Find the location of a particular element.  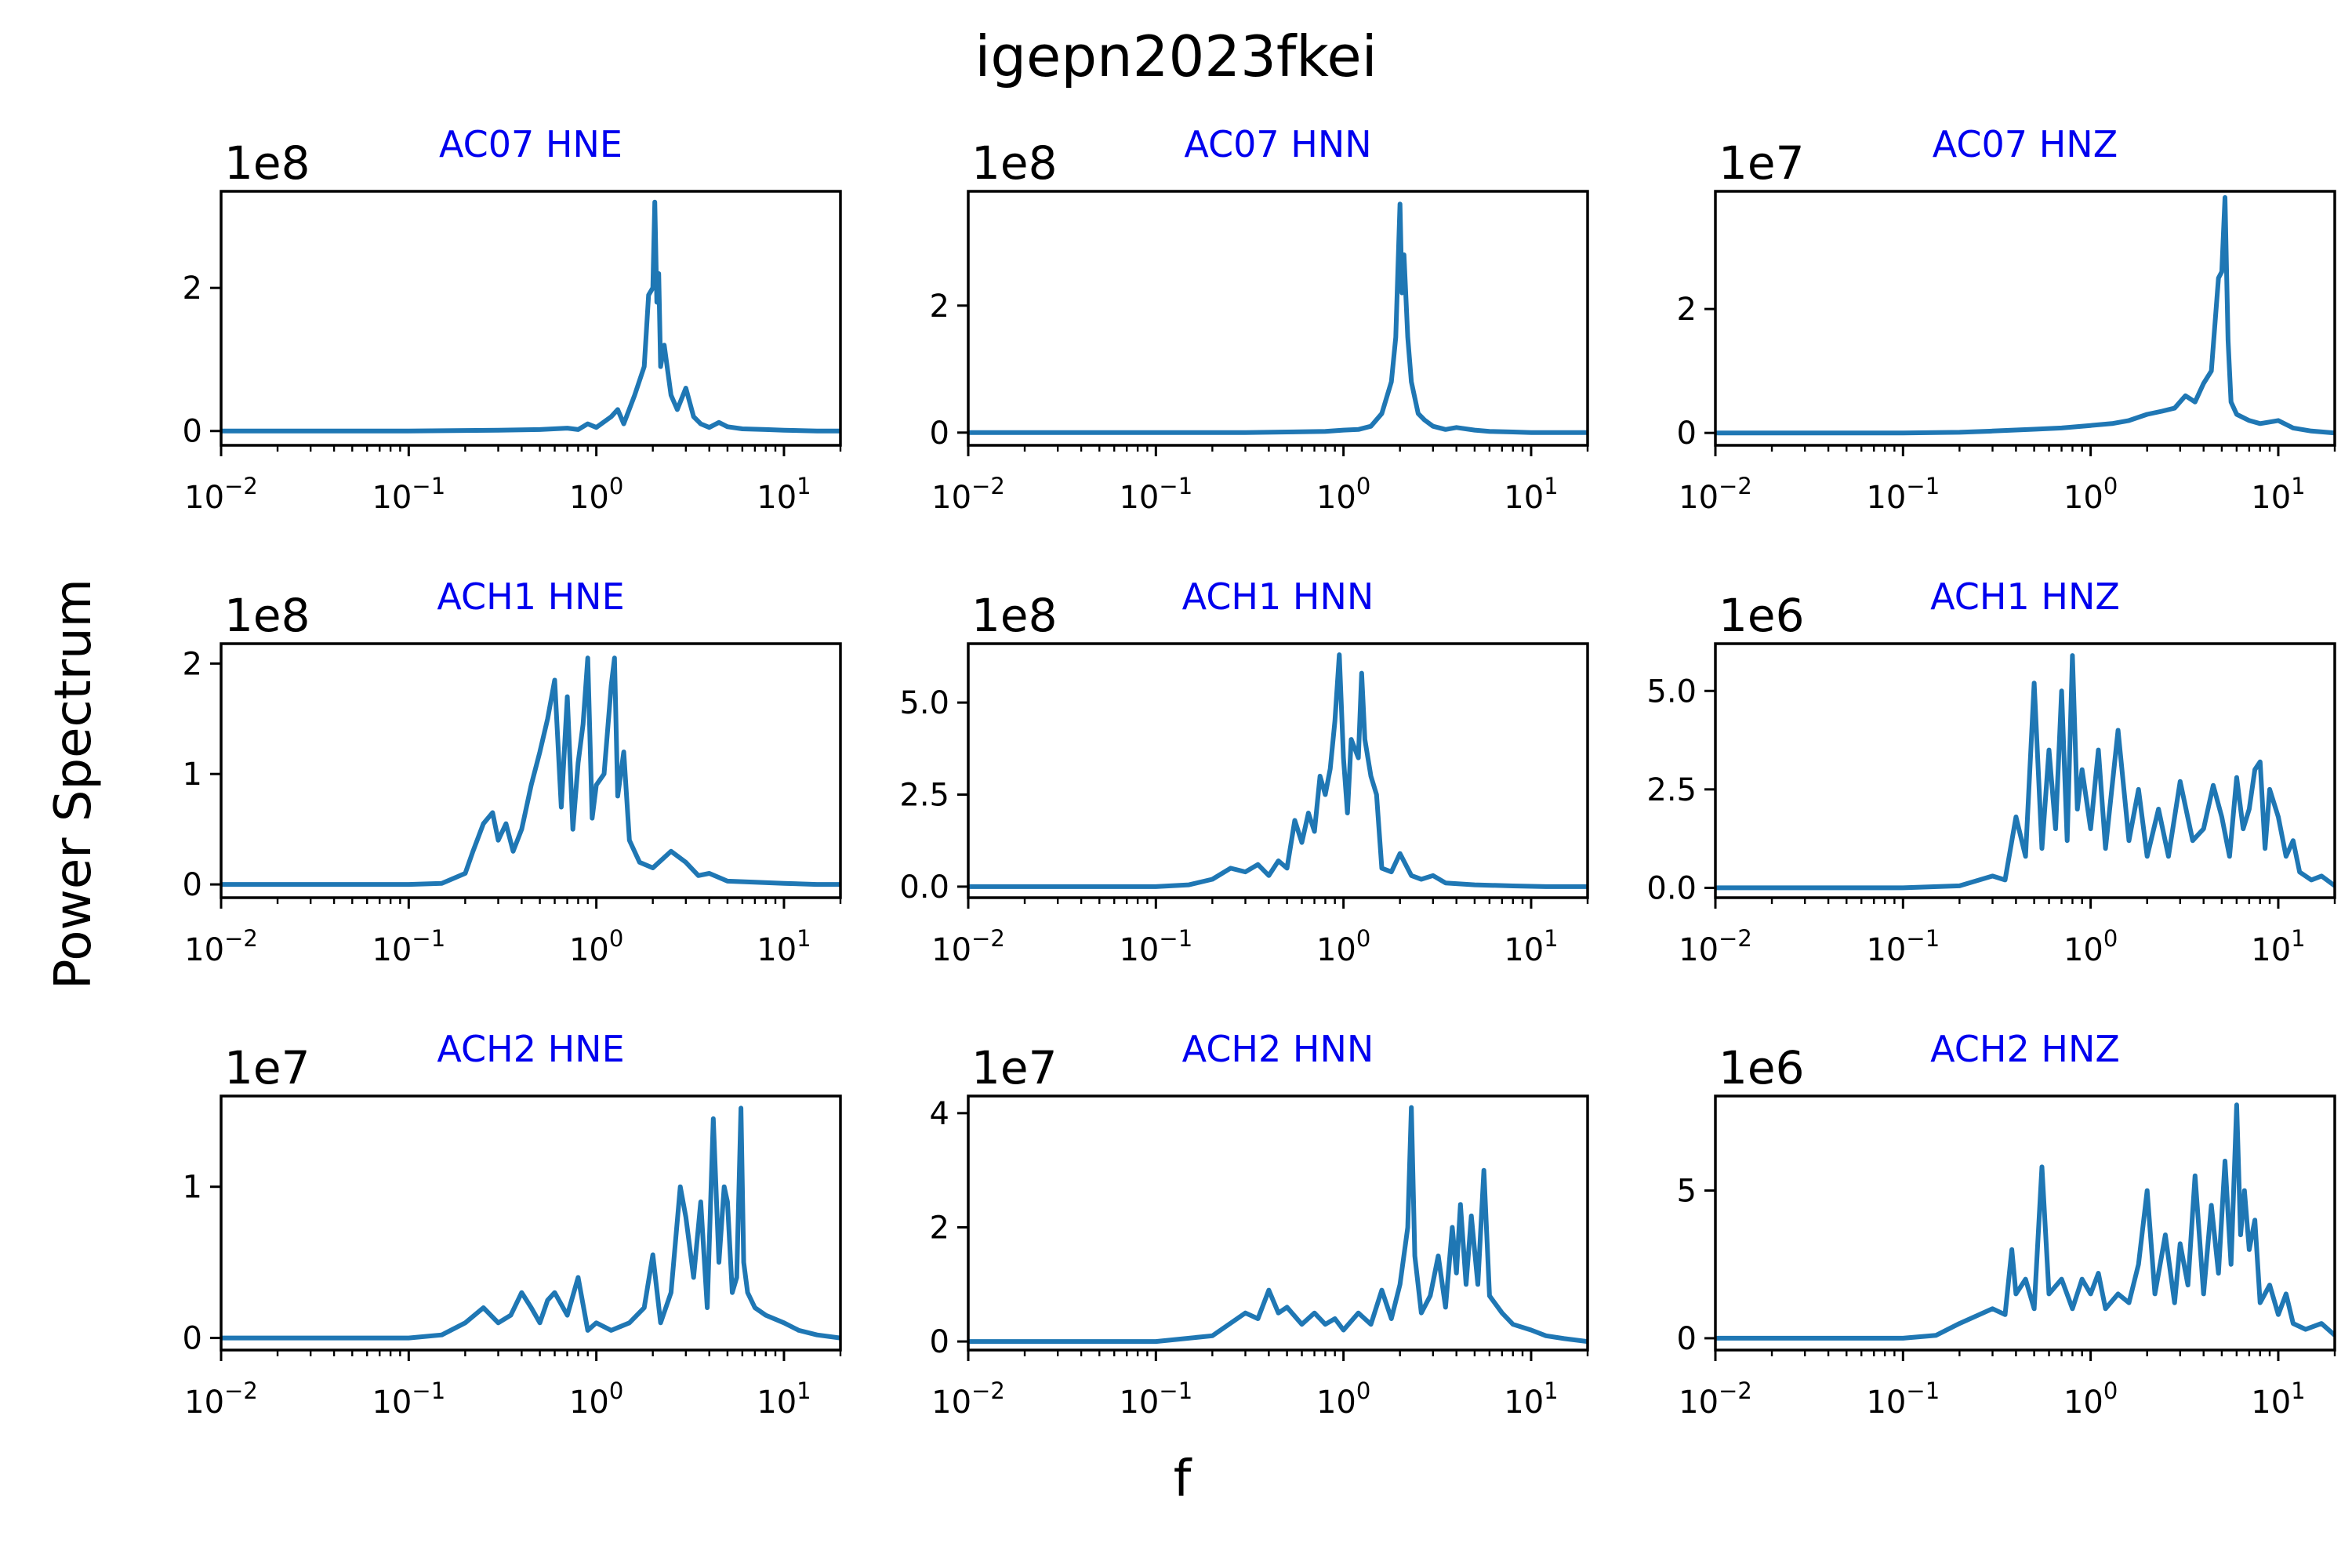

subplot: 10⁻² 10⁻¹ 10⁰ 10¹ 0.0 2.5 5.0 1e6 ACH1 HNZ is located at coordinates (1991, 771).